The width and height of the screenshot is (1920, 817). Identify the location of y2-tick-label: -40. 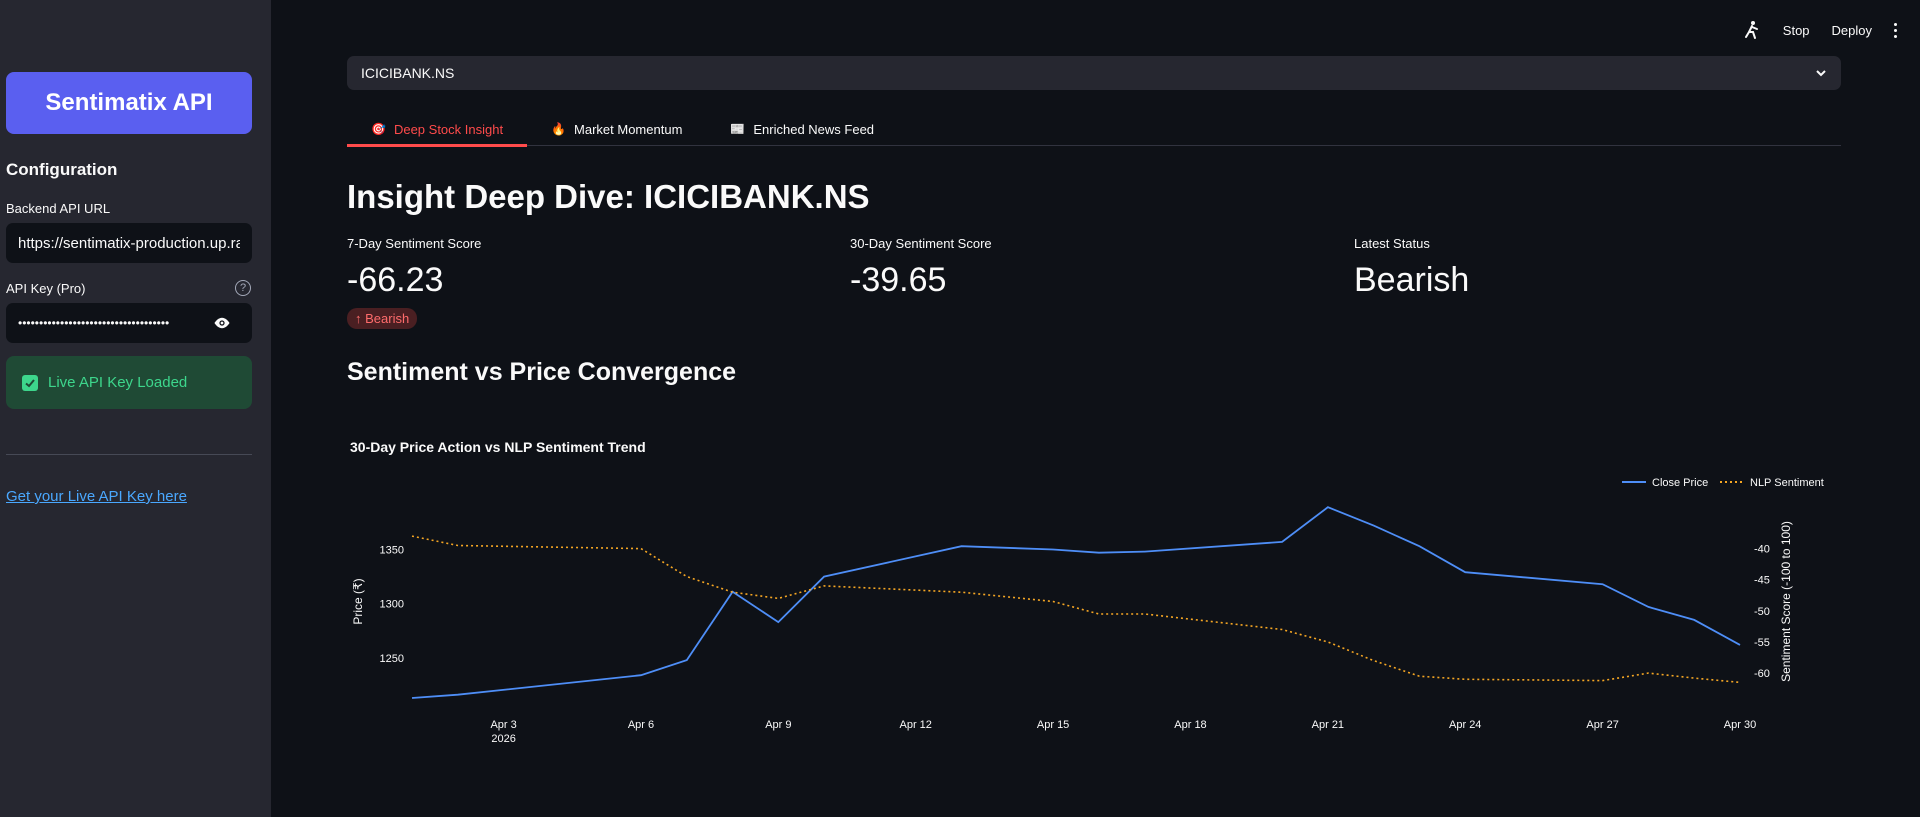
(1762, 550).